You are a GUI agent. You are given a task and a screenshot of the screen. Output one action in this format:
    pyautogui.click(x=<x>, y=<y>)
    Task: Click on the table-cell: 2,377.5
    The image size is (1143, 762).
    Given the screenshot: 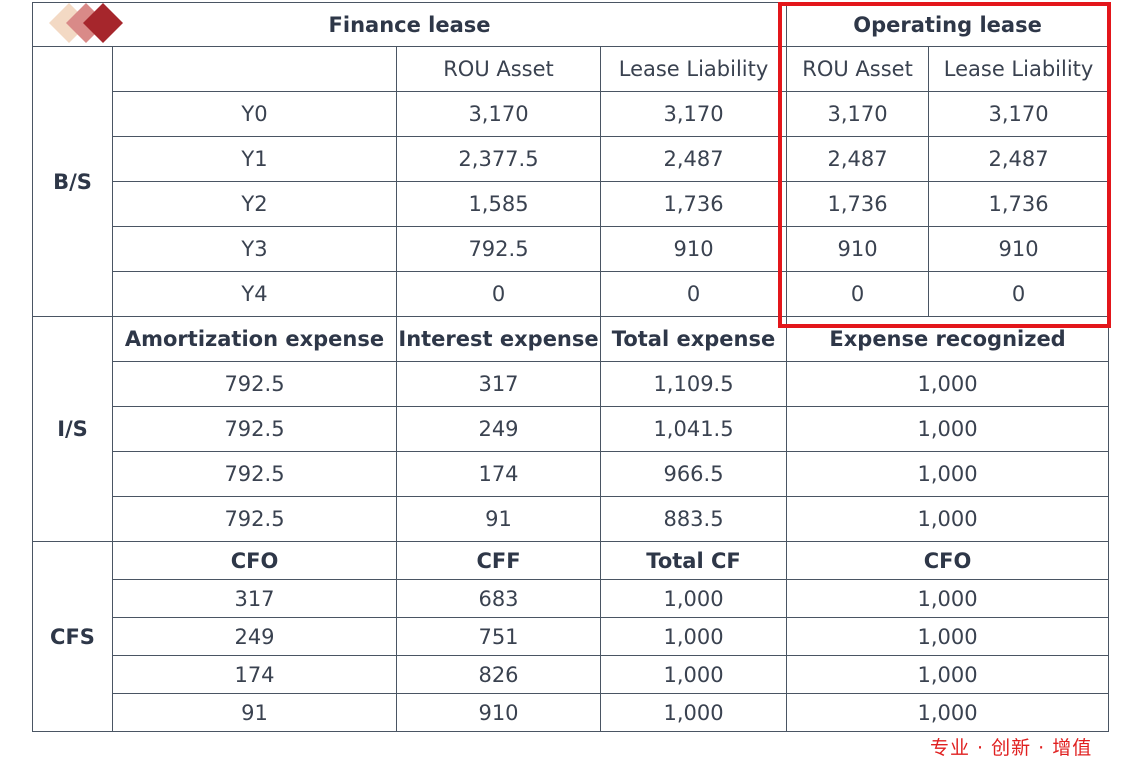 What is the action you would take?
    pyautogui.click(x=498, y=159)
    